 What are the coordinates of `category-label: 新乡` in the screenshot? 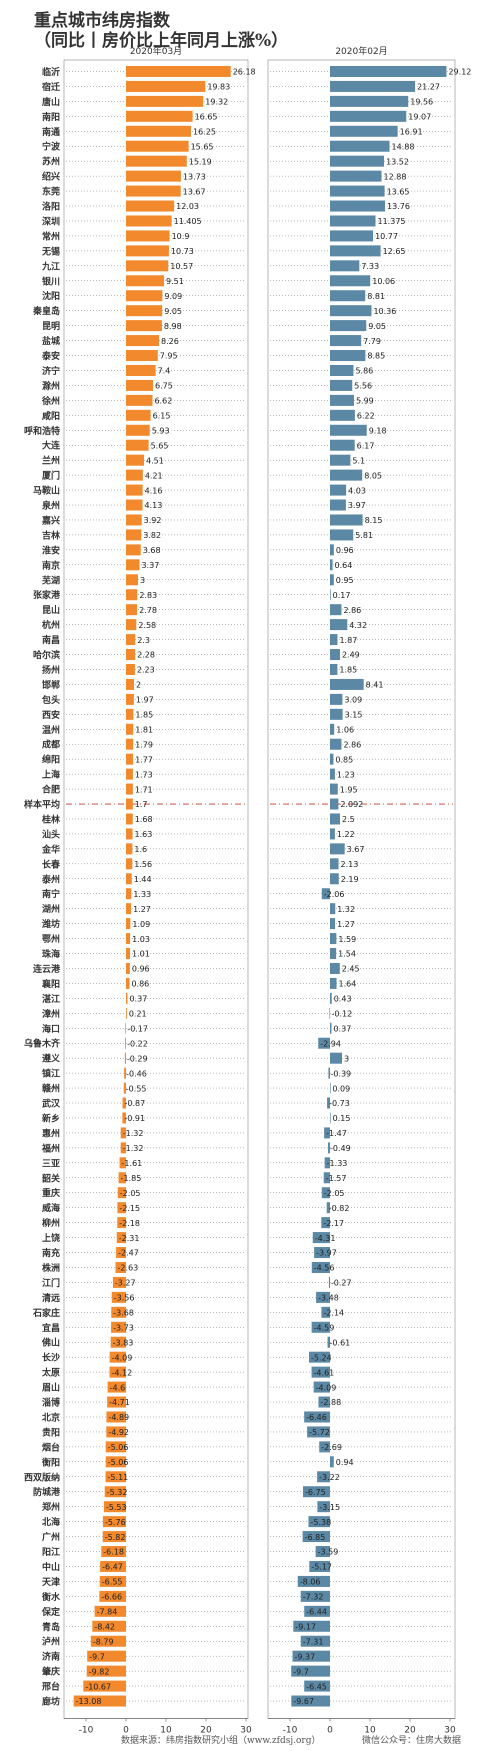 It's located at (51, 1118).